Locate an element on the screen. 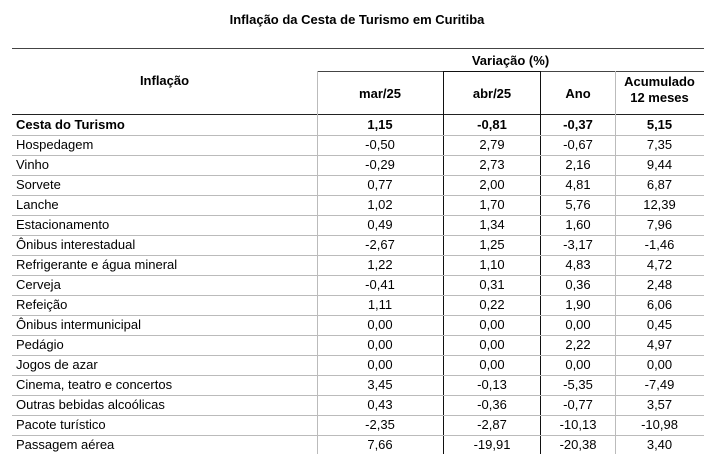  row-label: Refeição is located at coordinates (42, 304).